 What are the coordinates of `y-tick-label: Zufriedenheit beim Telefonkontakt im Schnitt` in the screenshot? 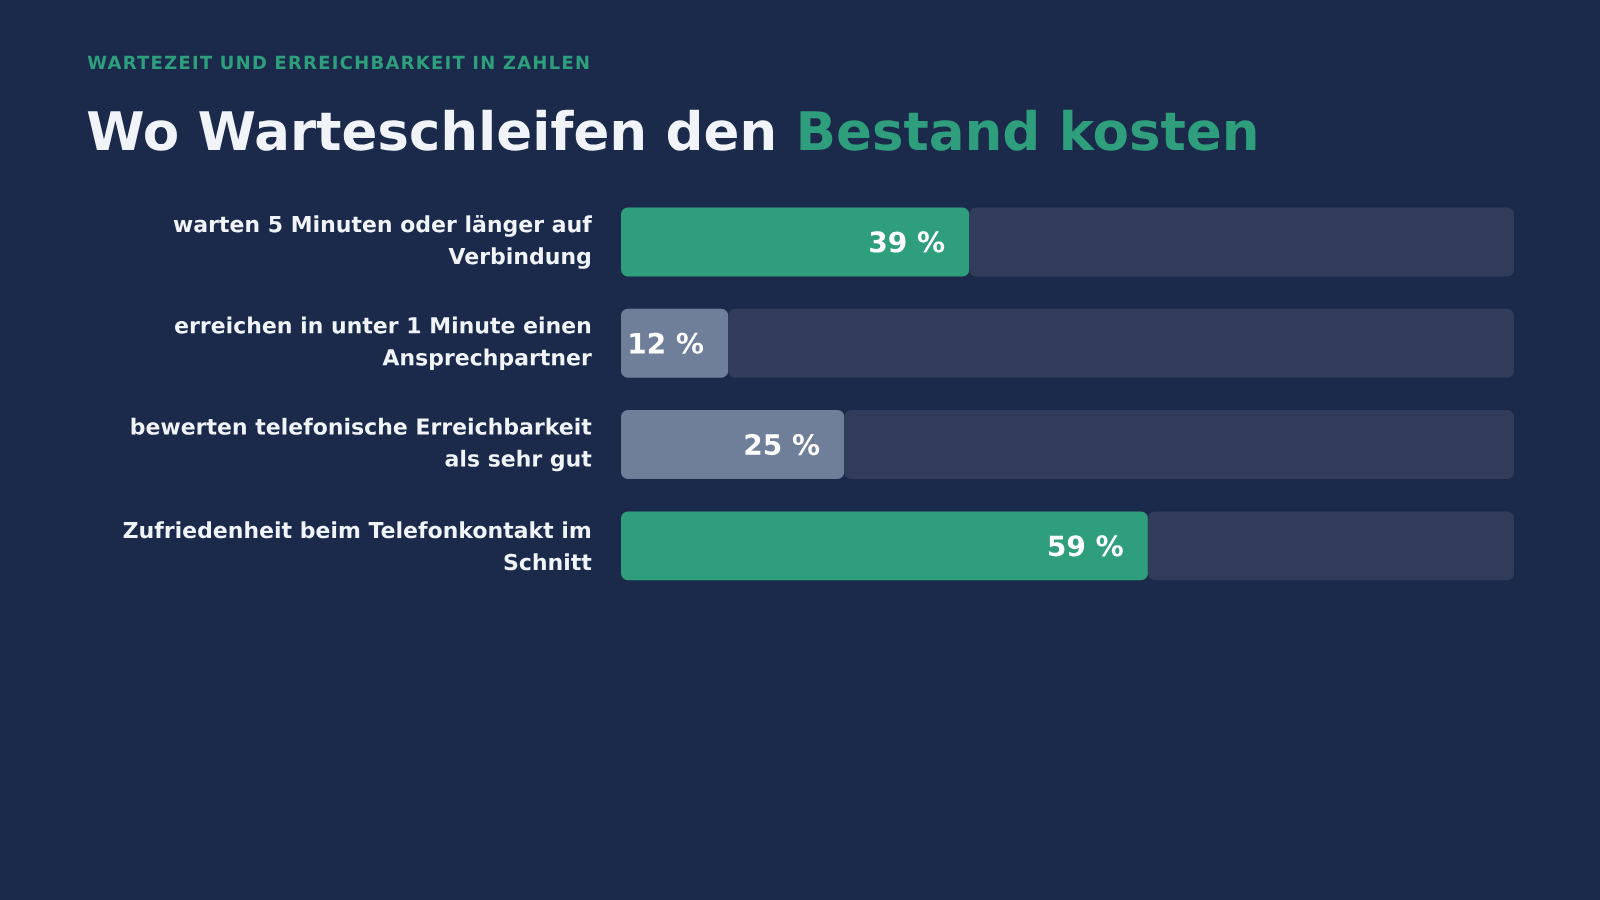 It's located at (357, 546).